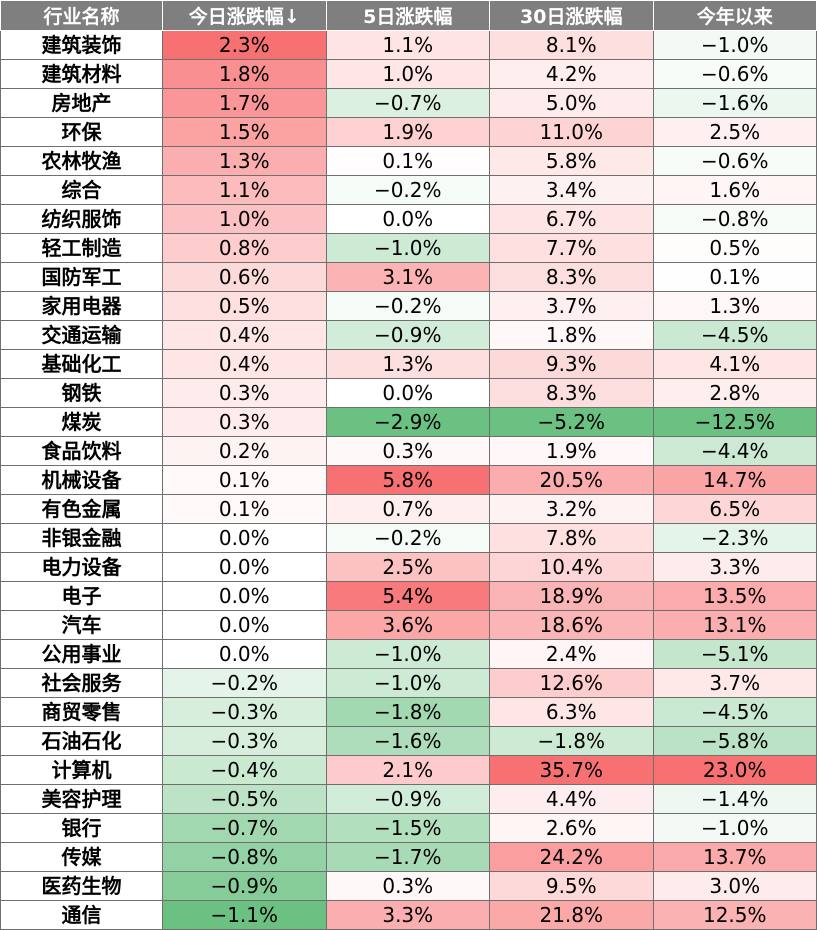  I want to click on 30day-change-cell: 7.7%, so click(571, 248).